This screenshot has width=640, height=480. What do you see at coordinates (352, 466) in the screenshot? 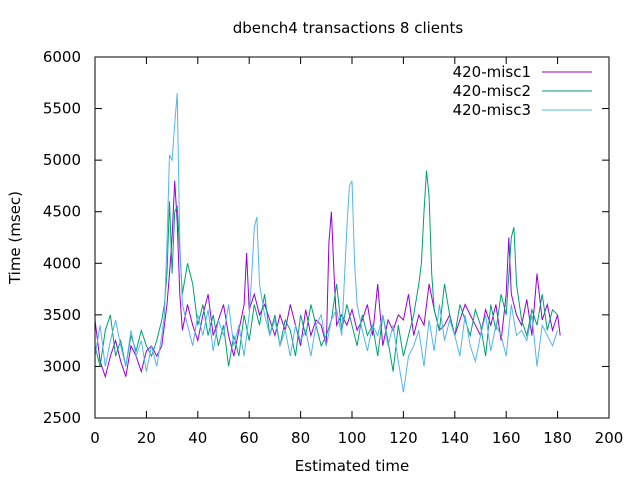
I see `x-axis-label: Estimated time` at bounding box center [352, 466].